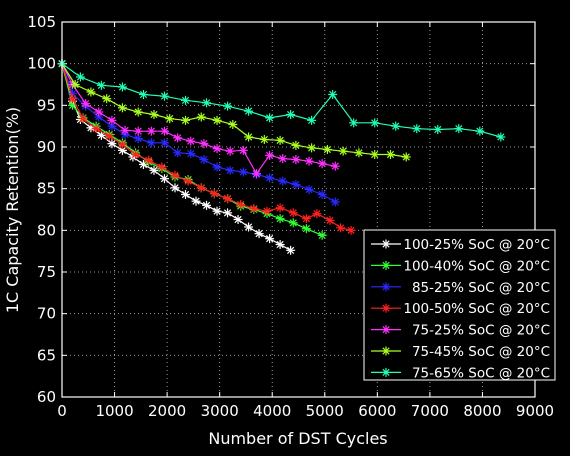 The height and width of the screenshot is (456, 570). Describe the element at coordinates (46, 314) in the screenshot. I see `y-tick-label: 70` at that location.